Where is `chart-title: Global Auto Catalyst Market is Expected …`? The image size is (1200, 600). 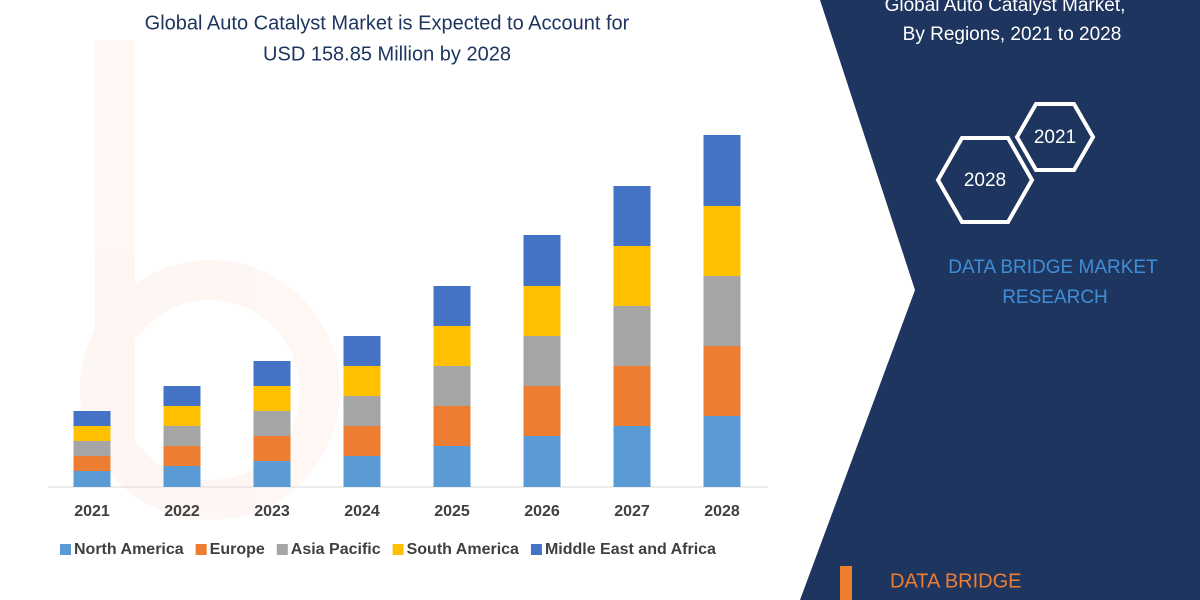 chart-title: Global Auto Catalyst Market is Expected … is located at coordinates (387, 23).